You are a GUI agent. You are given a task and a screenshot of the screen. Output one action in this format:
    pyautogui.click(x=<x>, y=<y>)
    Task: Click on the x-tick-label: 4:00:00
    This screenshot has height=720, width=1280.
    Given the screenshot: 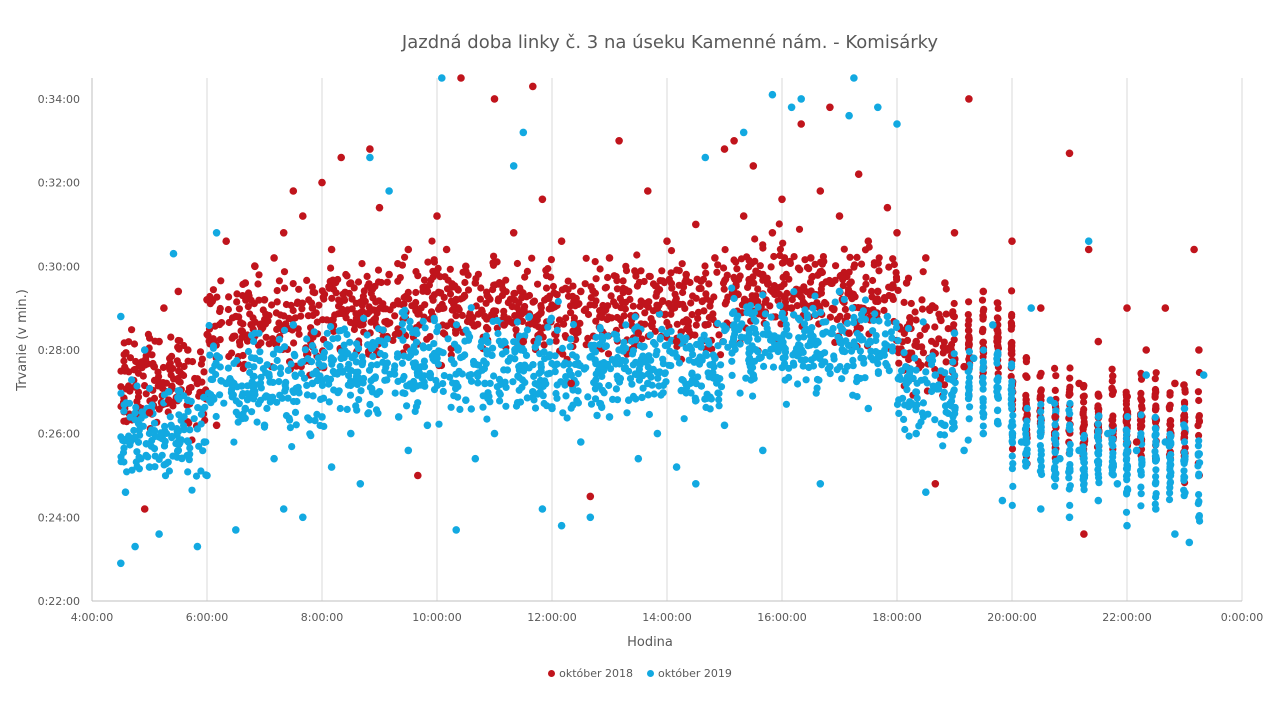 What is the action you would take?
    pyautogui.click(x=92, y=617)
    